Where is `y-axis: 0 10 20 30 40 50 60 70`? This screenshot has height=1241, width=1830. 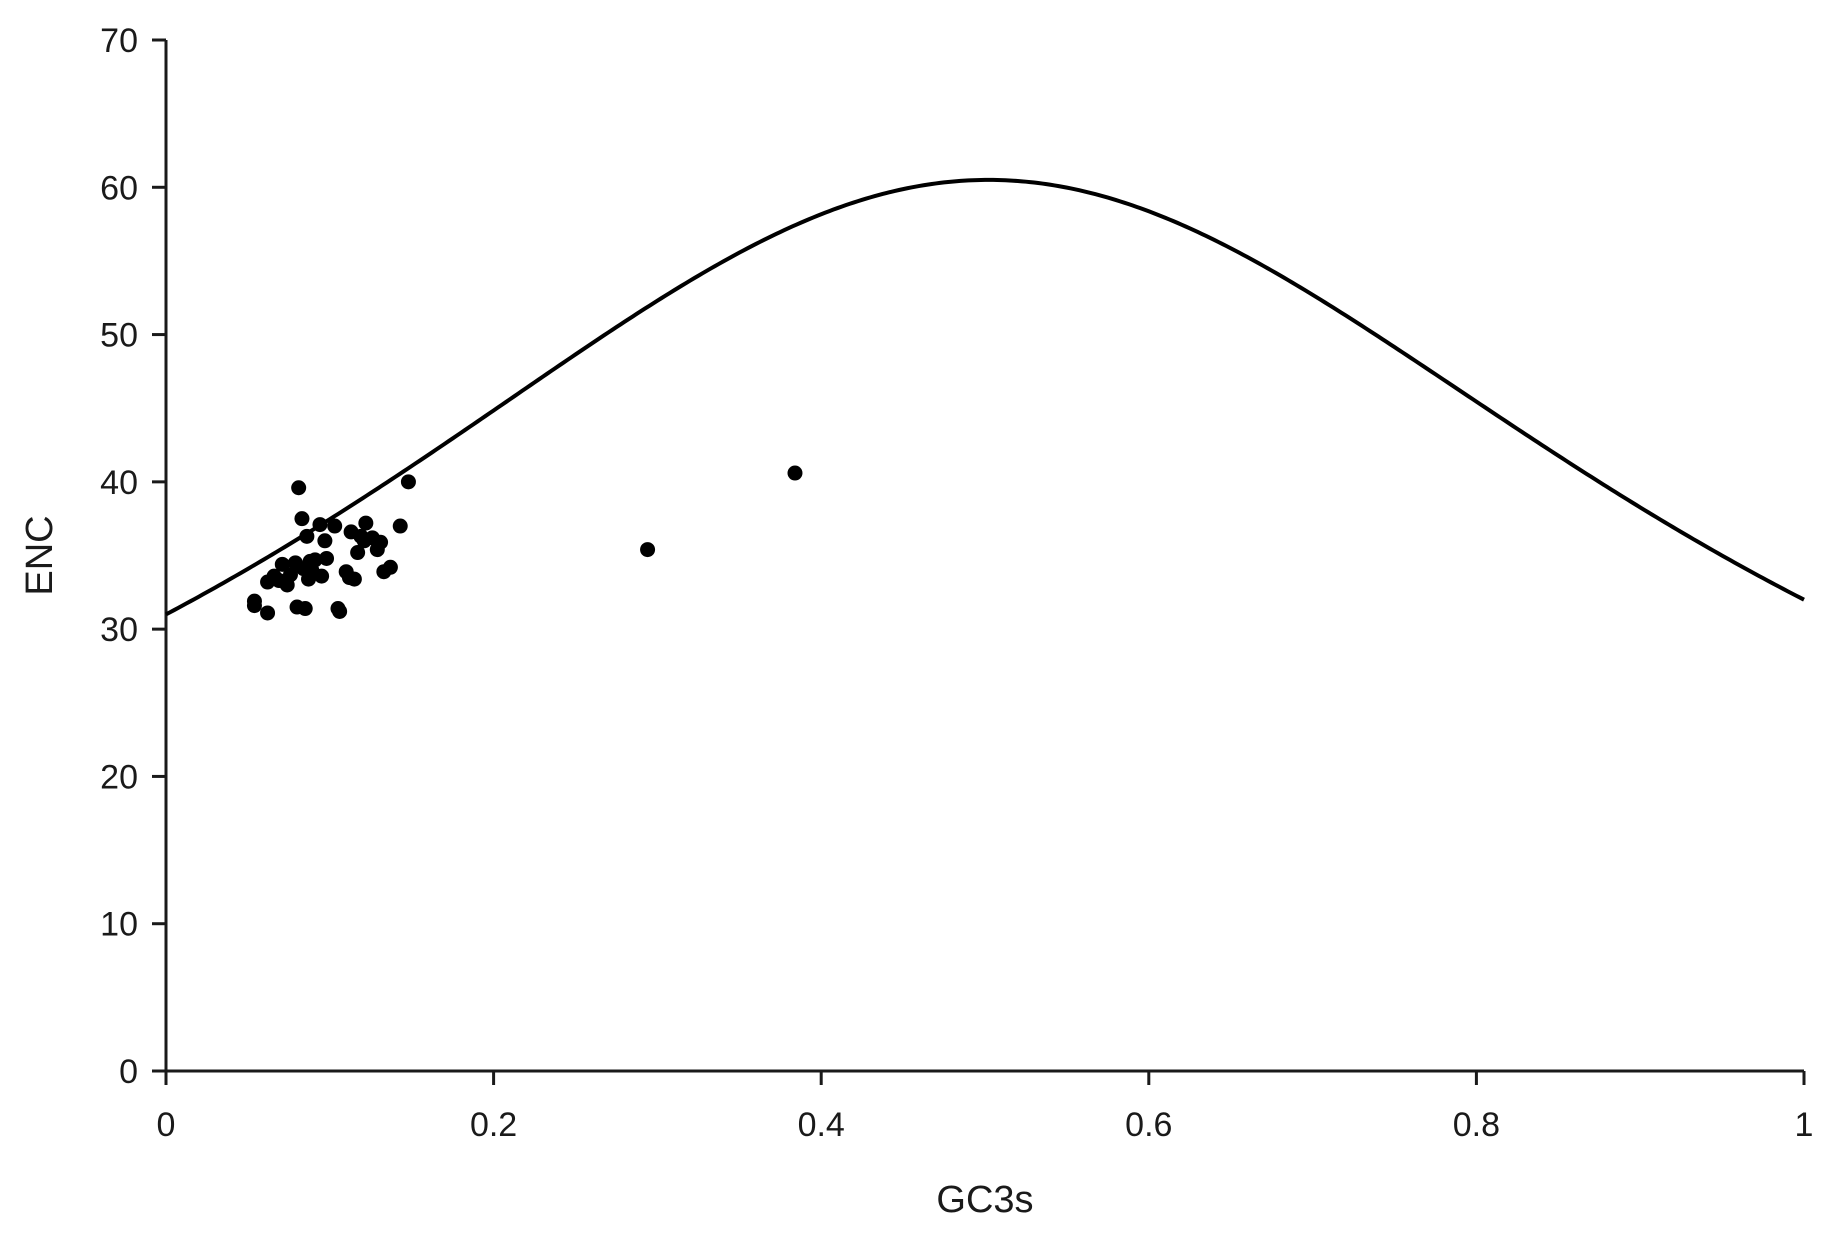 y-axis: 0 10 20 30 40 50 60 70 is located at coordinates (134, 556).